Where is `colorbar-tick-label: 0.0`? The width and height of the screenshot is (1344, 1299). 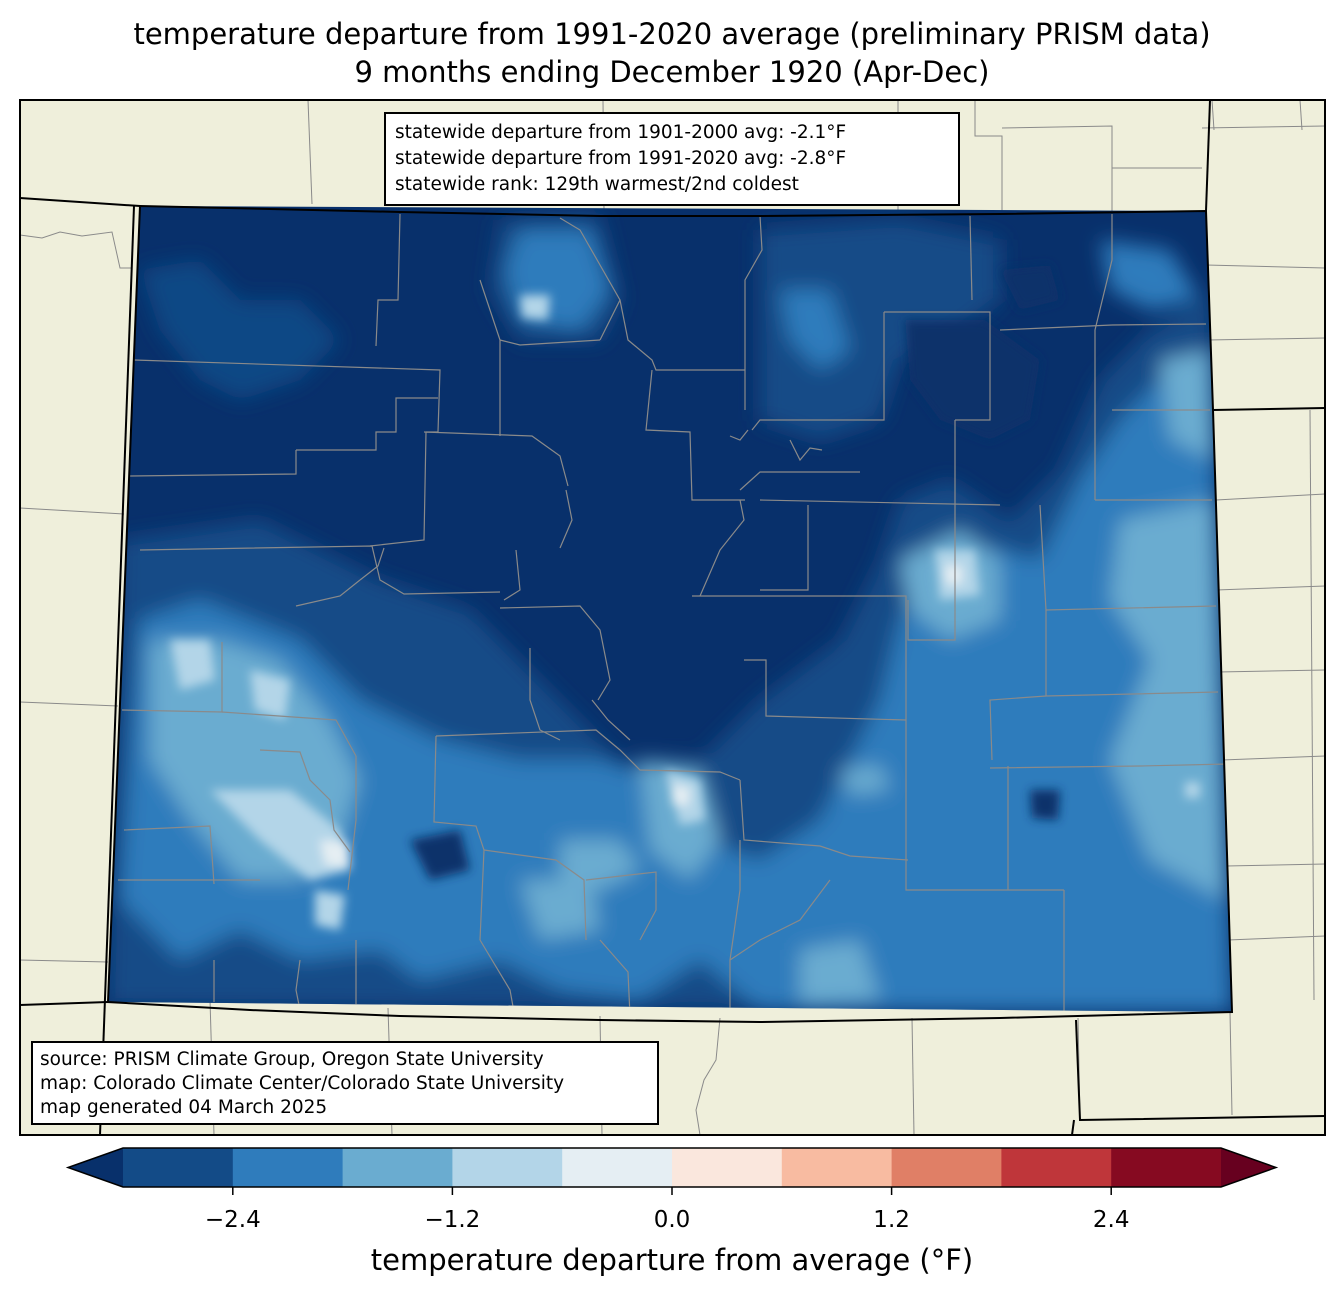
colorbar-tick-label: 0.0 is located at coordinates (672, 1220).